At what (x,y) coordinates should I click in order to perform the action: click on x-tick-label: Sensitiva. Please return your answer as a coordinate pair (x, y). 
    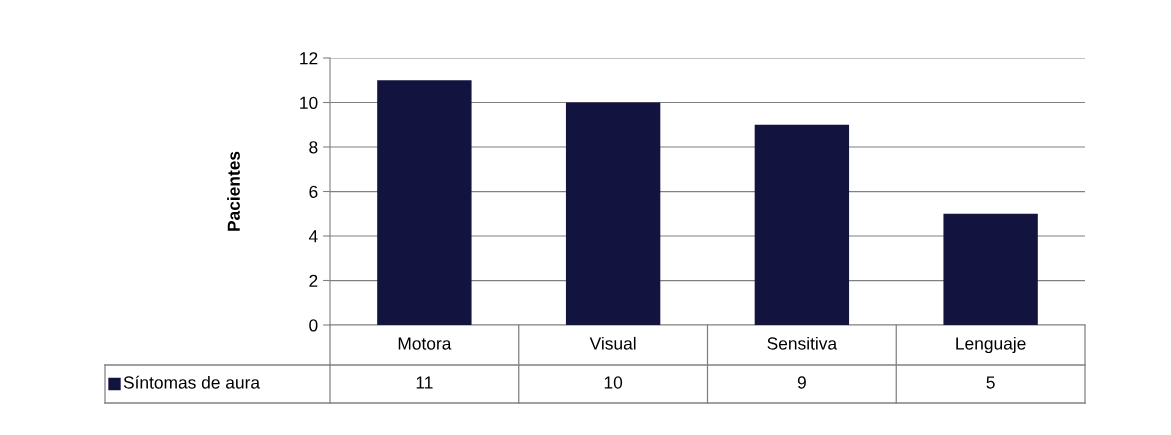
    Looking at the image, I should click on (802, 343).